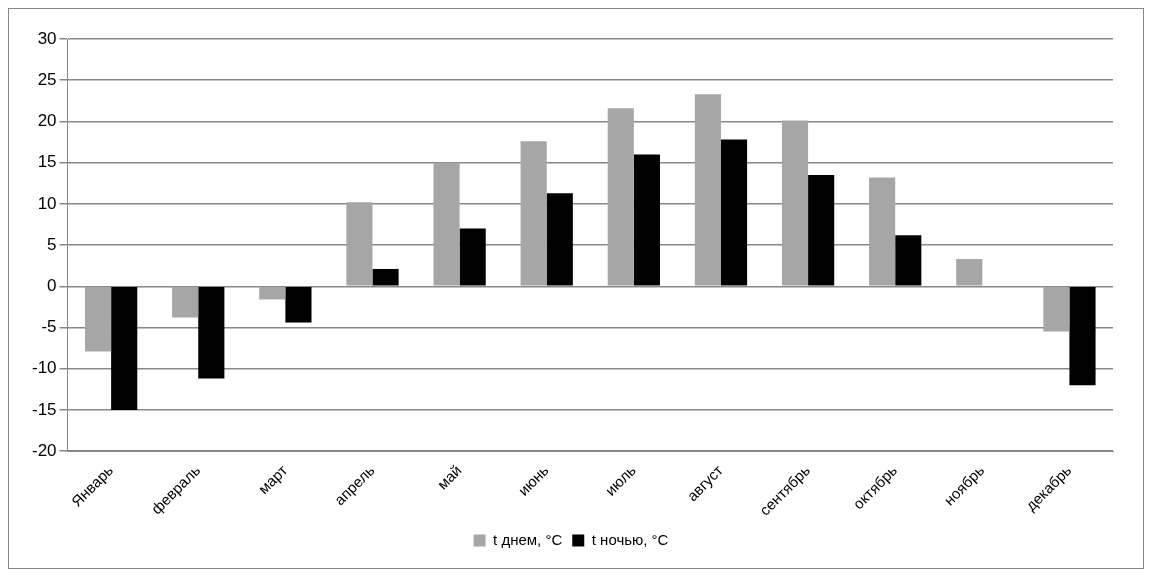  I want to click on y-tick-label: 10, so click(47, 203).